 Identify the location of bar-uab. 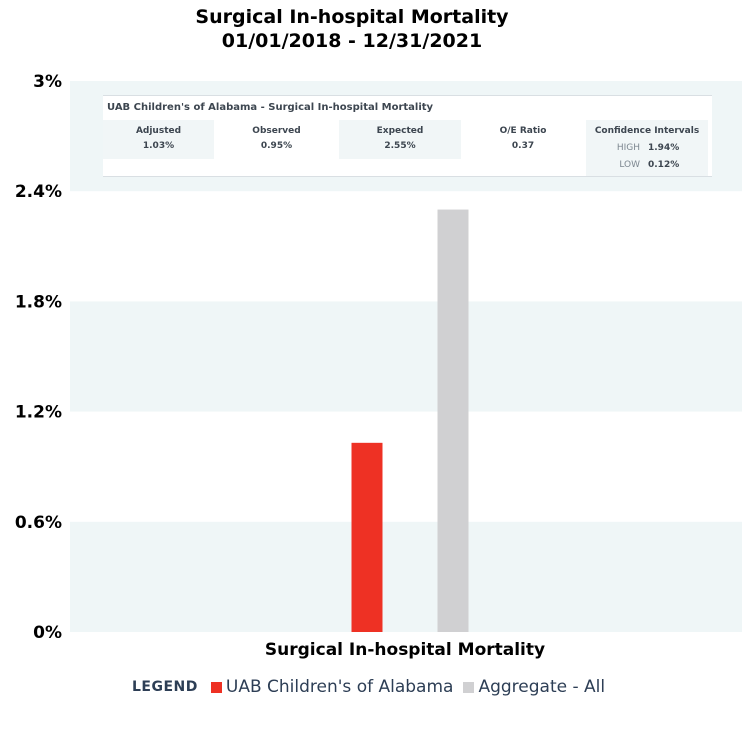
(367, 537).